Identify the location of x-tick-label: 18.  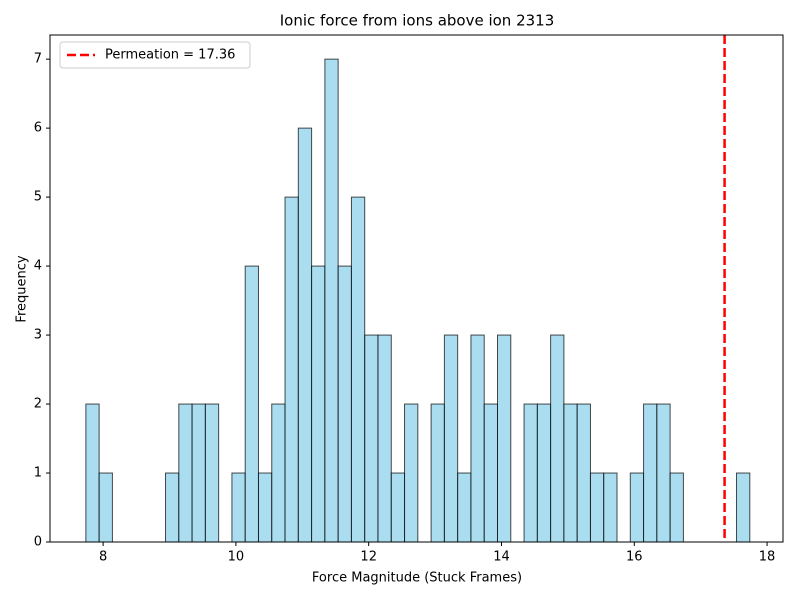
(767, 557).